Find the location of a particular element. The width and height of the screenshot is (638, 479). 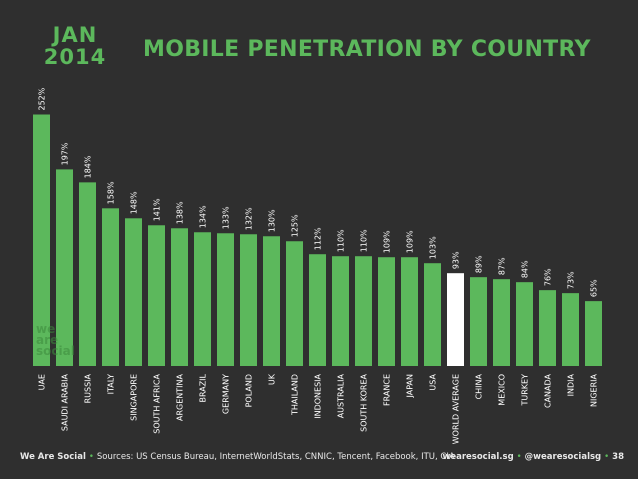

category-label: USA is located at coordinates (433, 381).